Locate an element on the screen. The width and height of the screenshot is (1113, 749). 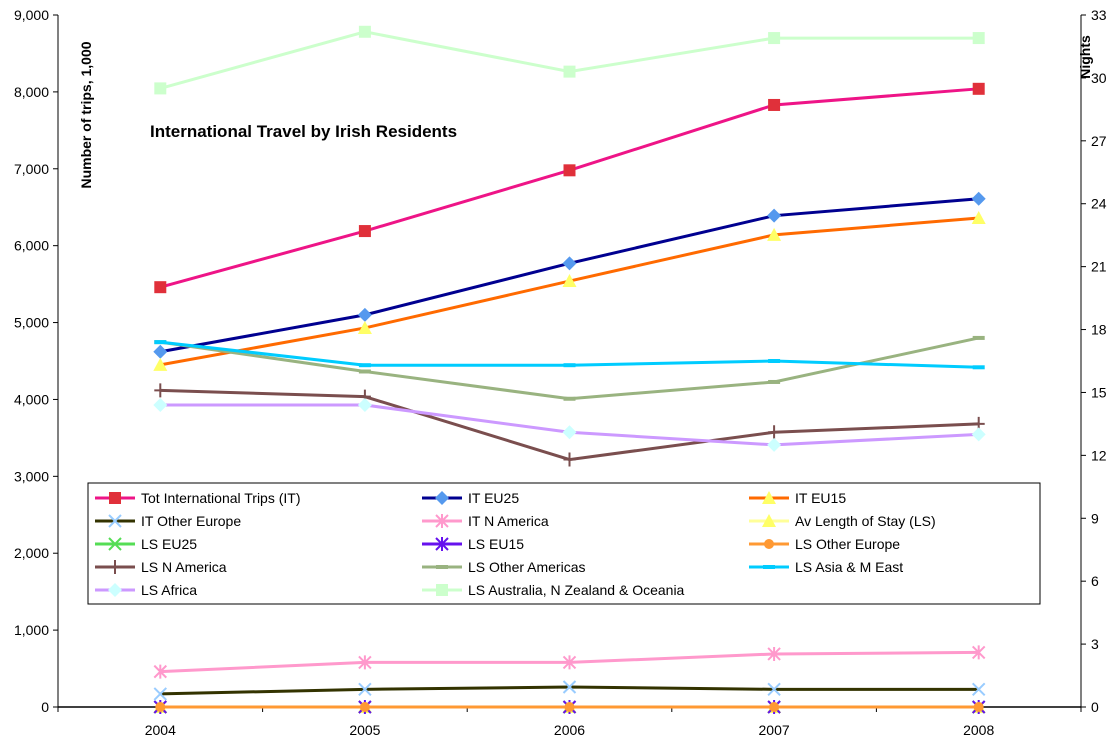
legend-label: LS Asia & M East is located at coordinates (849, 567).